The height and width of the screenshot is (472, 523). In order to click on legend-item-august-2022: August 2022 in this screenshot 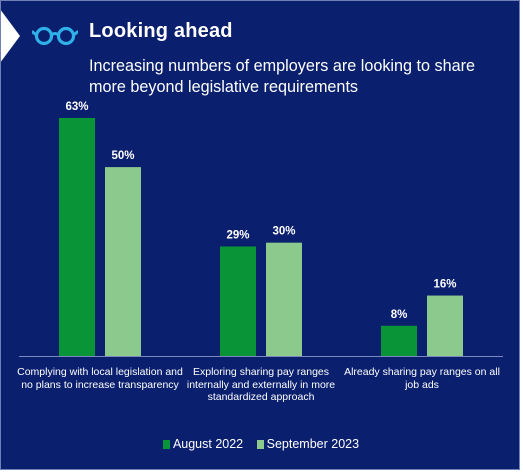, I will do `click(203, 444)`.